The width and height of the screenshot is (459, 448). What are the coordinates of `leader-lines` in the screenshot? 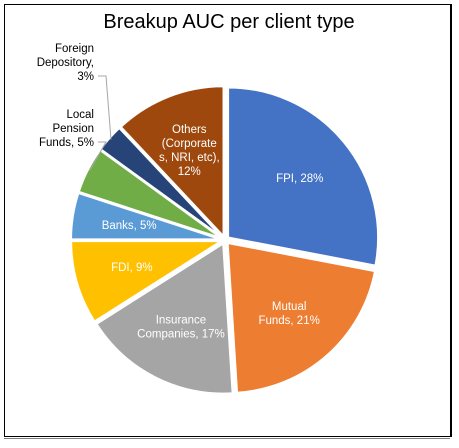 It's located at (100, 123).